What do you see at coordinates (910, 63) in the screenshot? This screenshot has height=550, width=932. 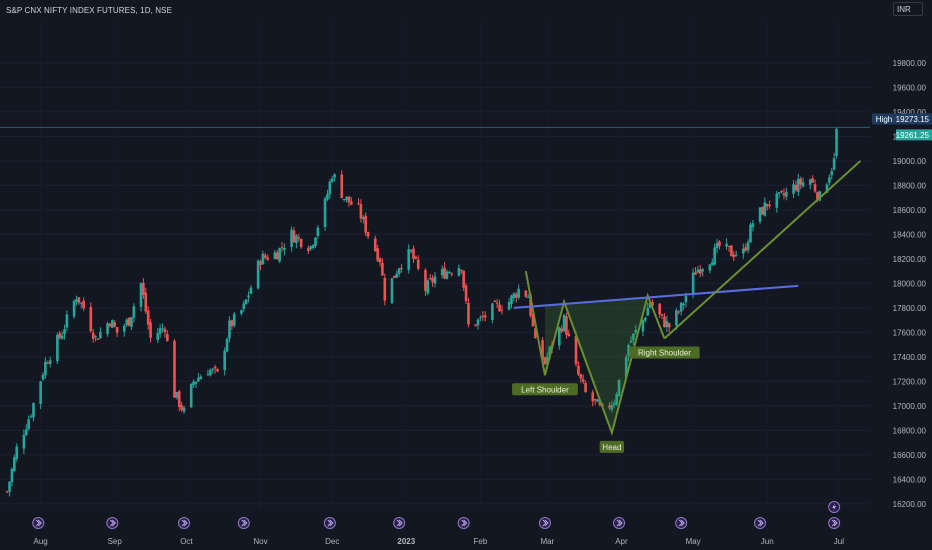 I see `y-tick-label: 19800.00` at bounding box center [910, 63].